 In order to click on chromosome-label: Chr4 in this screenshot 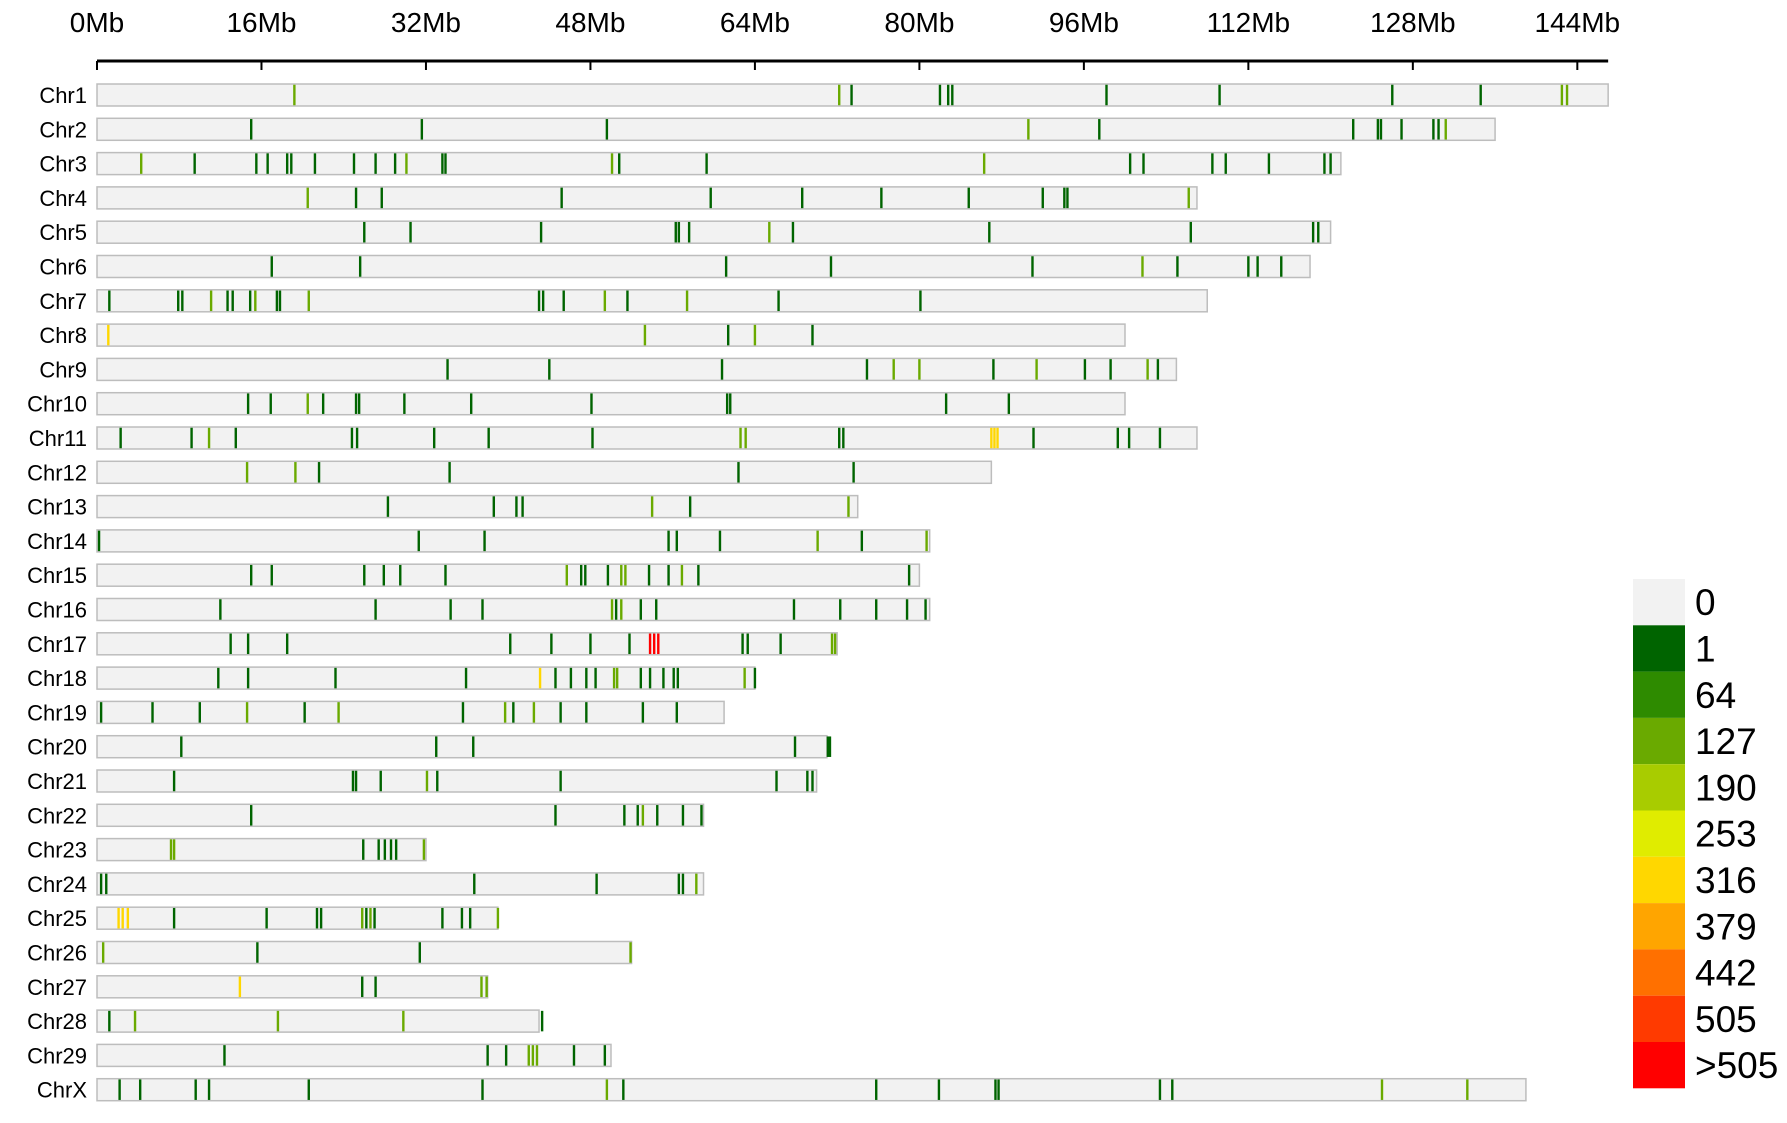, I will do `click(63, 198)`.